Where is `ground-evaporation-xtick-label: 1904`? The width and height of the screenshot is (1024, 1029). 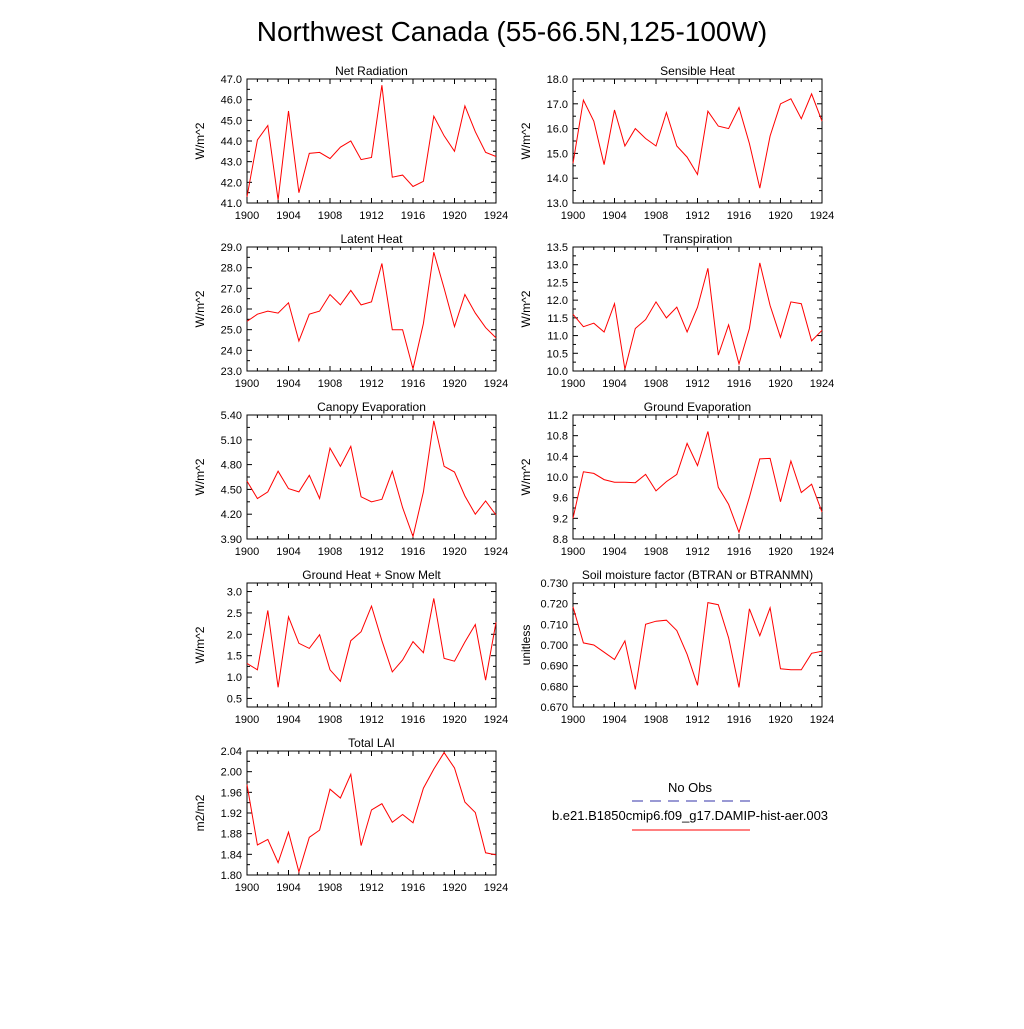 ground-evaporation-xtick-label: 1904 is located at coordinates (614, 552).